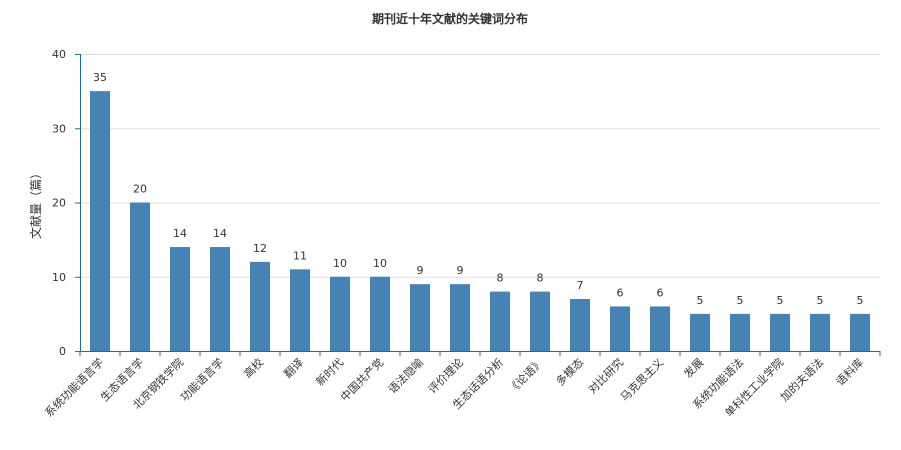  I want to click on y-tick-label: 20, so click(59, 203).